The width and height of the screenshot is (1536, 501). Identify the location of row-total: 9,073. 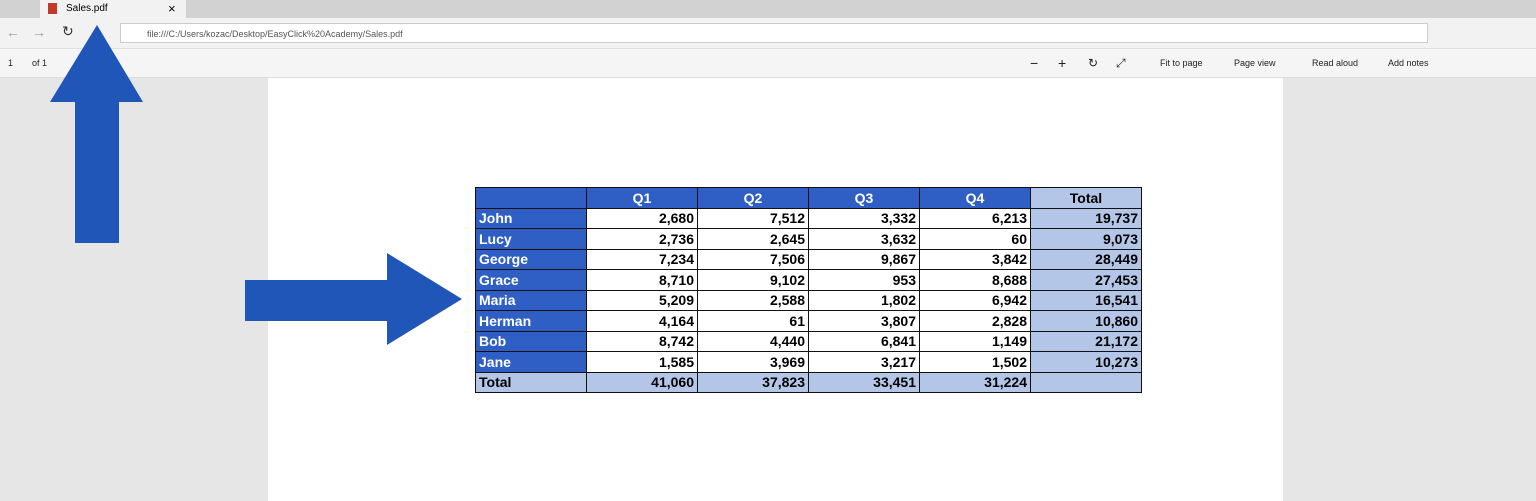
(1086, 239).